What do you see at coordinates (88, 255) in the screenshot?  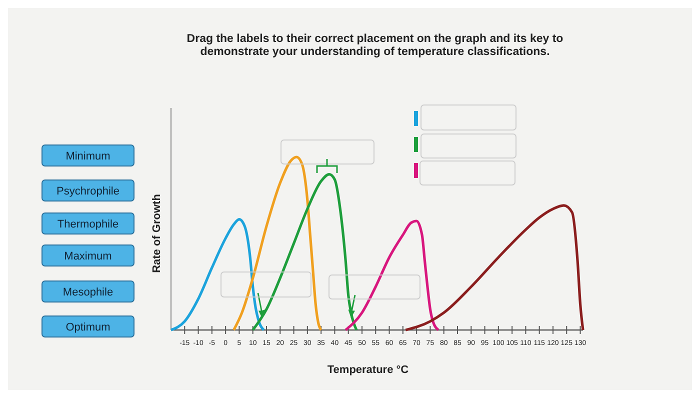 I see `label-button: Maximum` at bounding box center [88, 255].